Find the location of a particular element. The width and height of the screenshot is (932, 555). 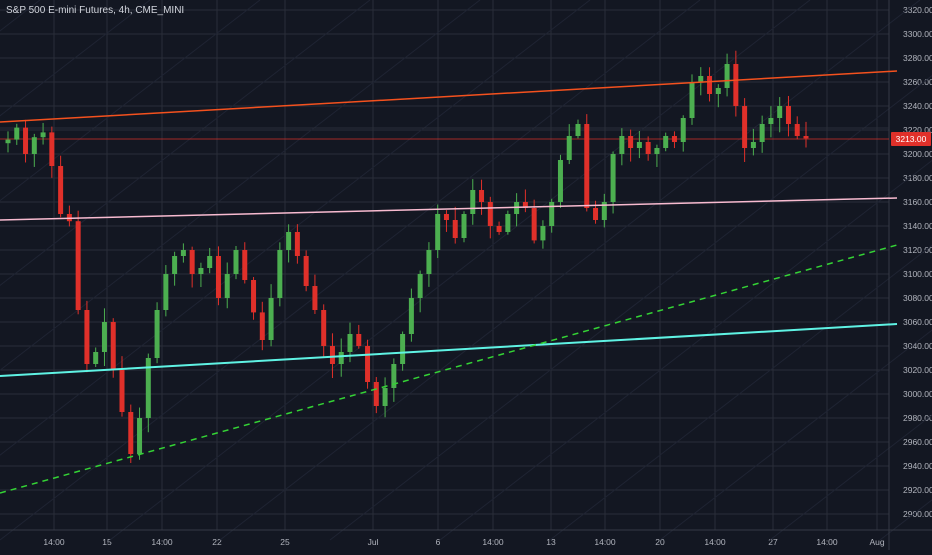

x-tick-label: 15 is located at coordinates (107, 542).